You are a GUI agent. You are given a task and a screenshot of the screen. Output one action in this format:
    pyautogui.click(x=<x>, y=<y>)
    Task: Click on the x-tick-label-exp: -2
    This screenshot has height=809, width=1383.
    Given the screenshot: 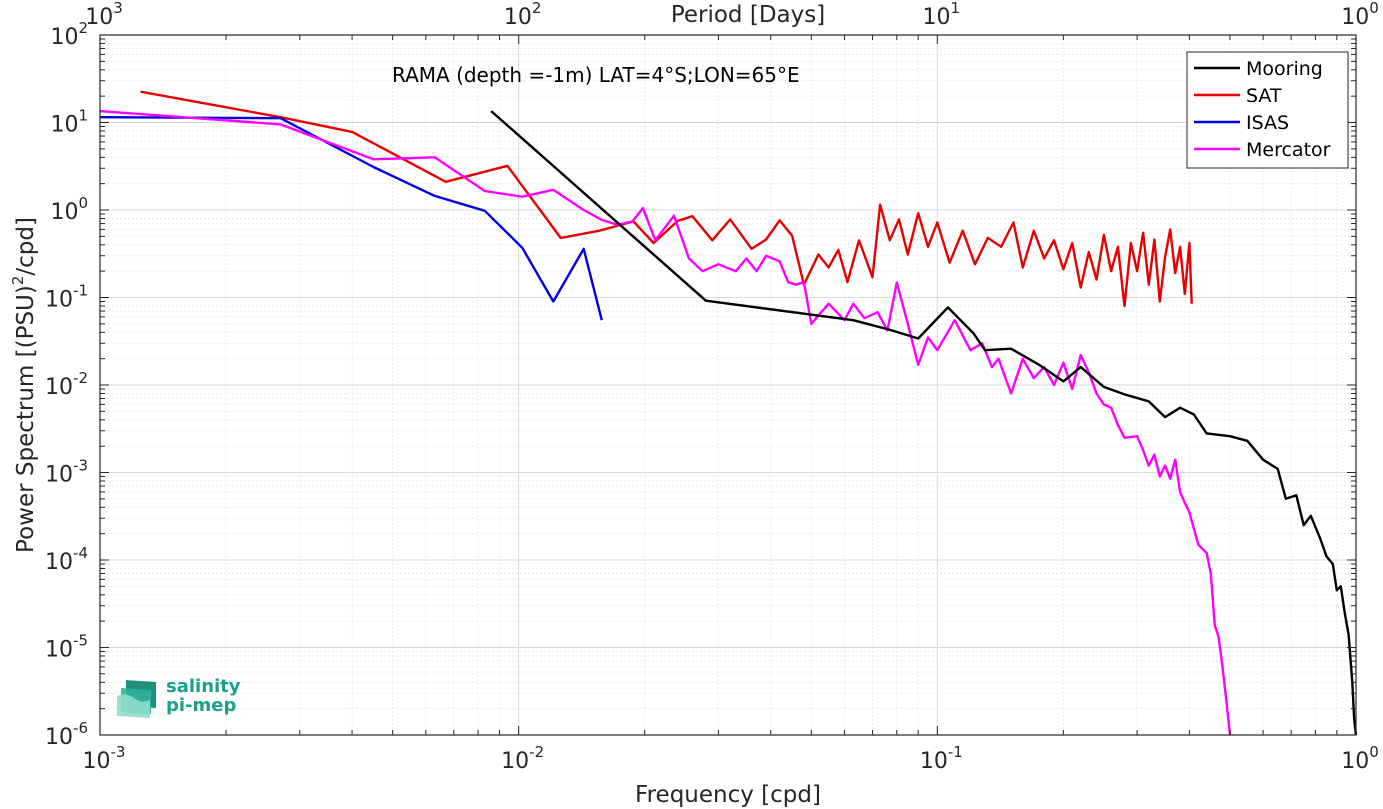 What is the action you would take?
    pyautogui.click(x=536, y=752)
    